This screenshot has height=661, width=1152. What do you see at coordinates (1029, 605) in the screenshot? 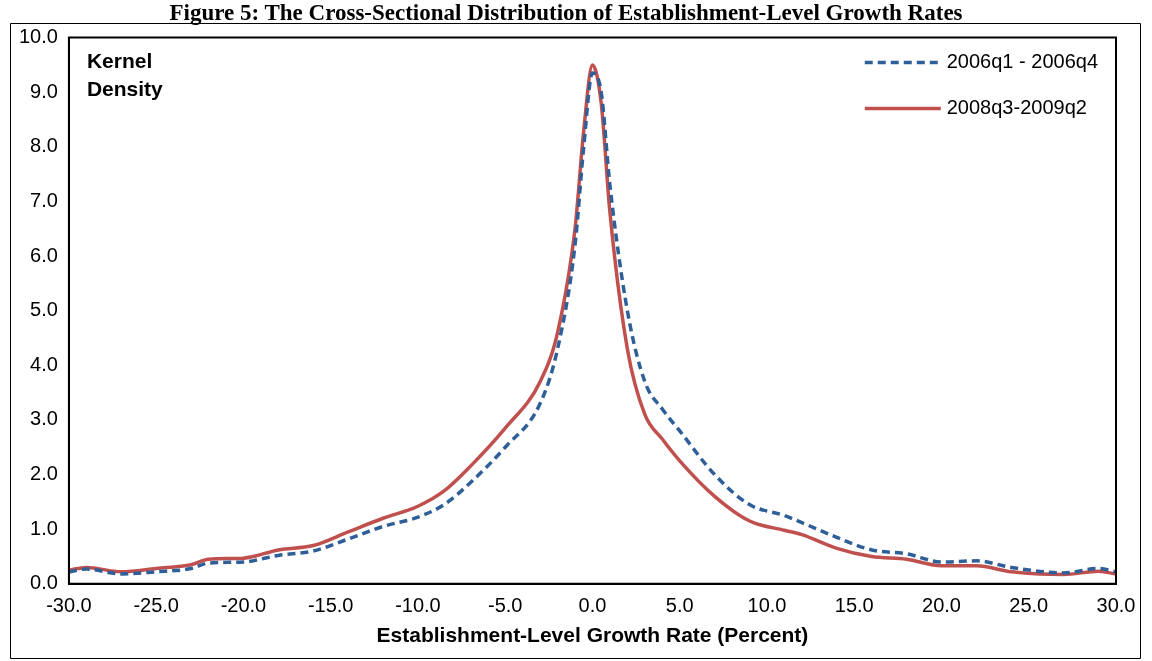
I see `x-tick-label: 25.0` at bounding box center [1029, 605].